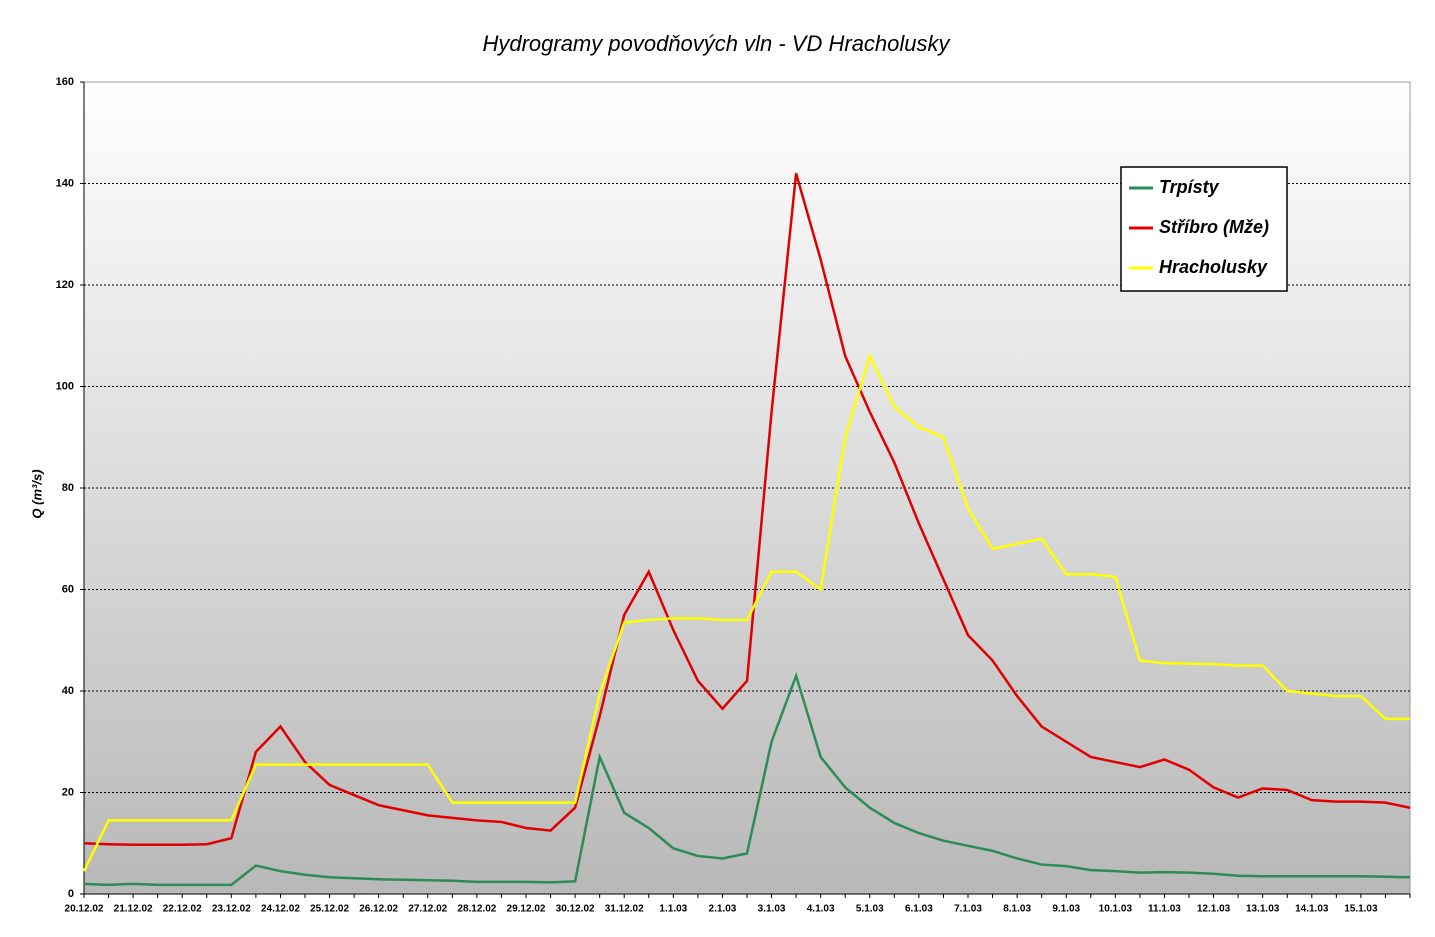 This screenshot has width=1435, height=937. What do you see at coordinates (1066, 909) in the screenshot?
I see `x-tick-label: 9.1.03` at bounding box center [1066, 909].